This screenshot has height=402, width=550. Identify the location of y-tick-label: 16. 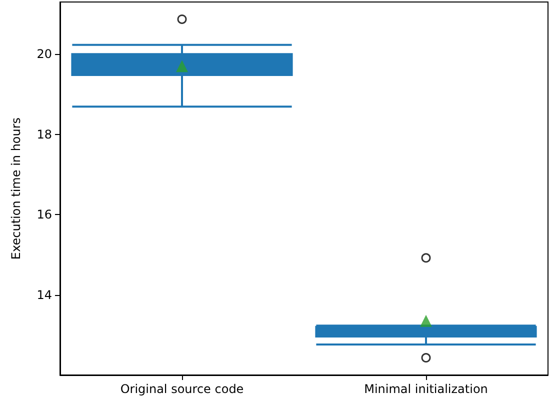
(44, 215).